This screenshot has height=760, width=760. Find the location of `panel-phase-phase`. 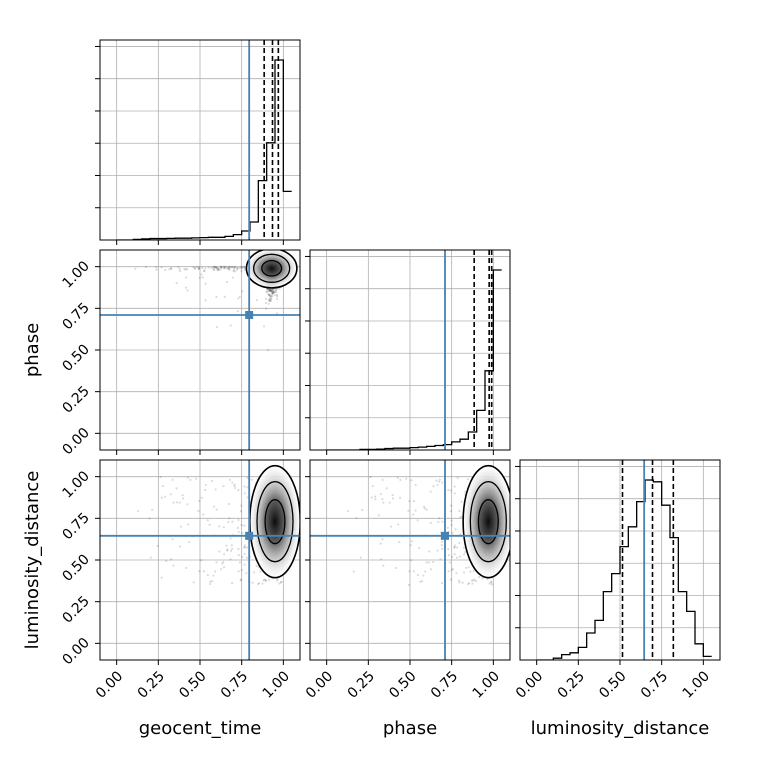

panel-phase-phase is located at coordinates (408, 352).